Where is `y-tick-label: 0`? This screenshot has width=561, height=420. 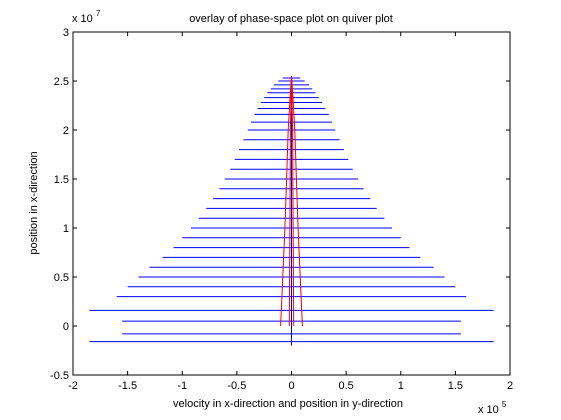
y-tick-label: 0 is located at coordinates (66, 327).